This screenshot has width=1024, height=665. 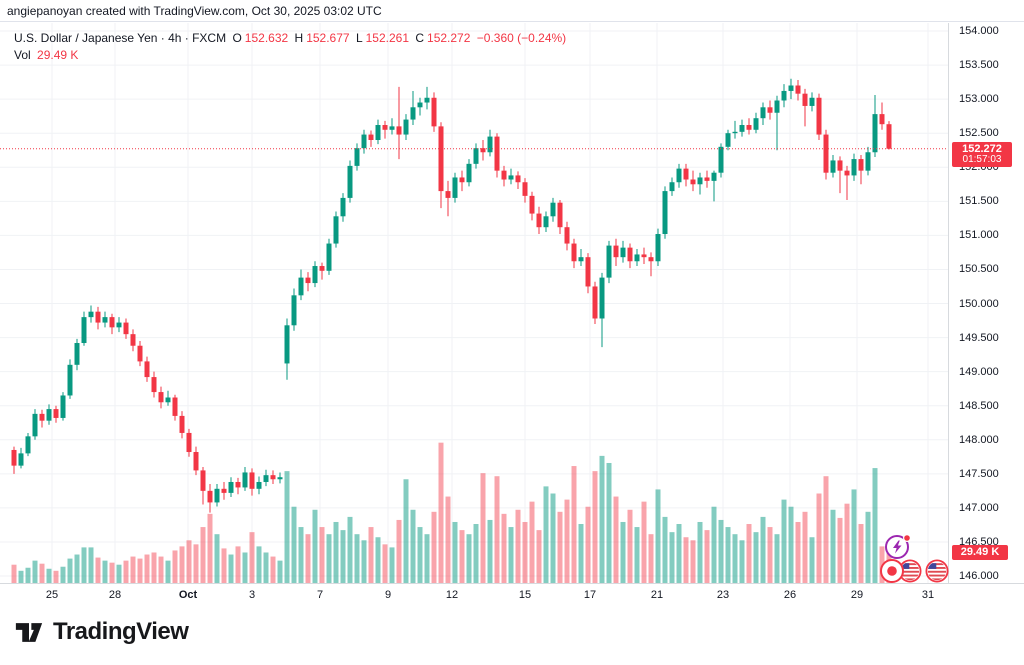 What do you see at coordinates (979, 31) in the screenshot?
I see `price-axis-label: 154.000` at bounding box center [979, 31].